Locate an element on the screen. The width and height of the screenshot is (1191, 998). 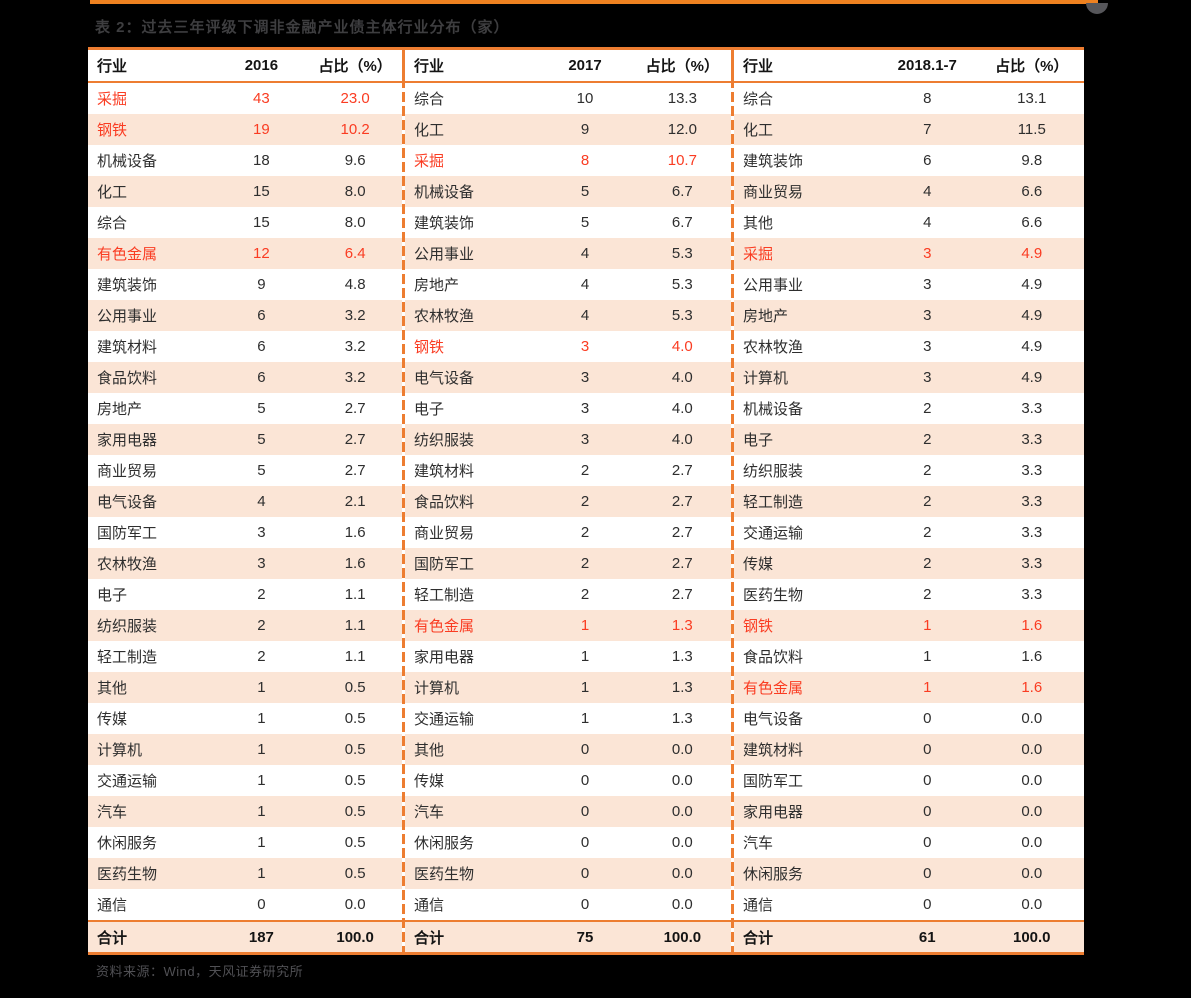
industry-cell: 房地产 is located at coordinates (766, 316).